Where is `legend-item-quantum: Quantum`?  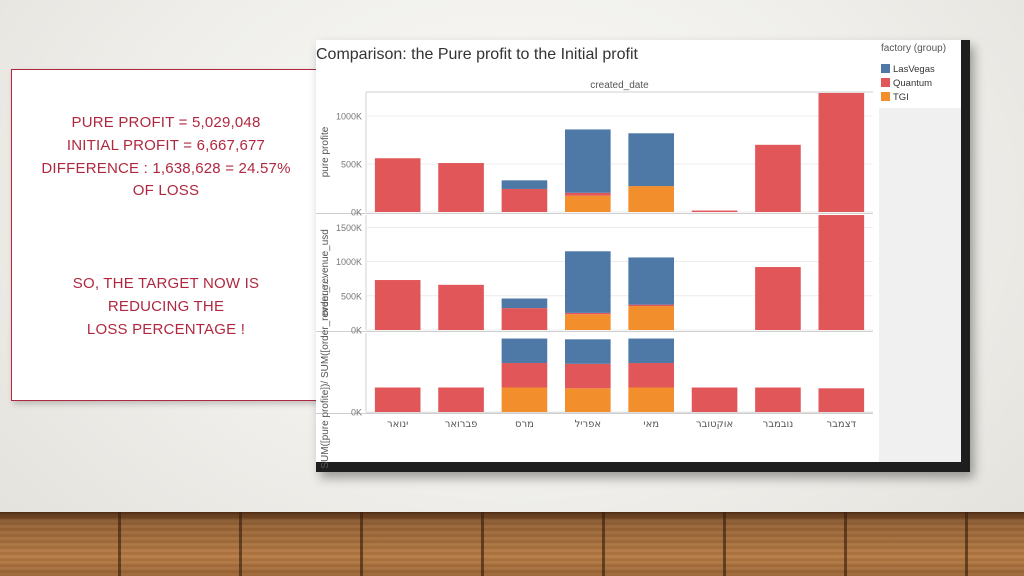 legend-item-quantum: Quantum is located at coordinates (906, 83).